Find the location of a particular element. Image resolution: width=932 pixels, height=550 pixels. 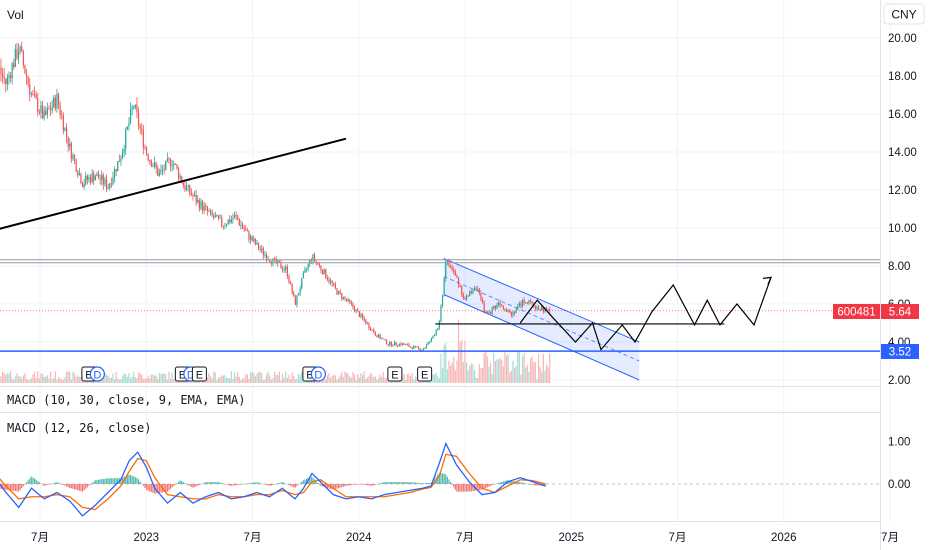

symbol-tag-text: 600481 is located at coordinates (856, 313).